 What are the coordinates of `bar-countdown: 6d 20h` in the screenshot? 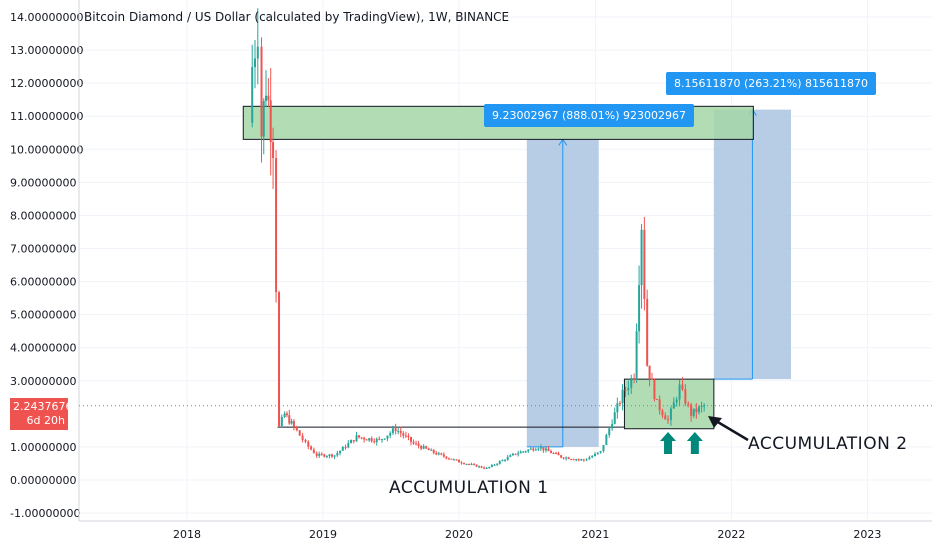 It's located at (45, 420).